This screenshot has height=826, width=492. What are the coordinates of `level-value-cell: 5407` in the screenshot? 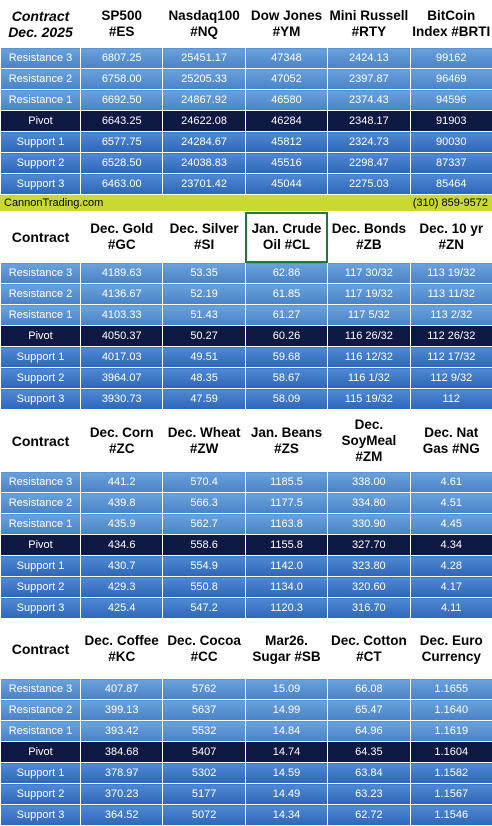 It's located at (204, 752).